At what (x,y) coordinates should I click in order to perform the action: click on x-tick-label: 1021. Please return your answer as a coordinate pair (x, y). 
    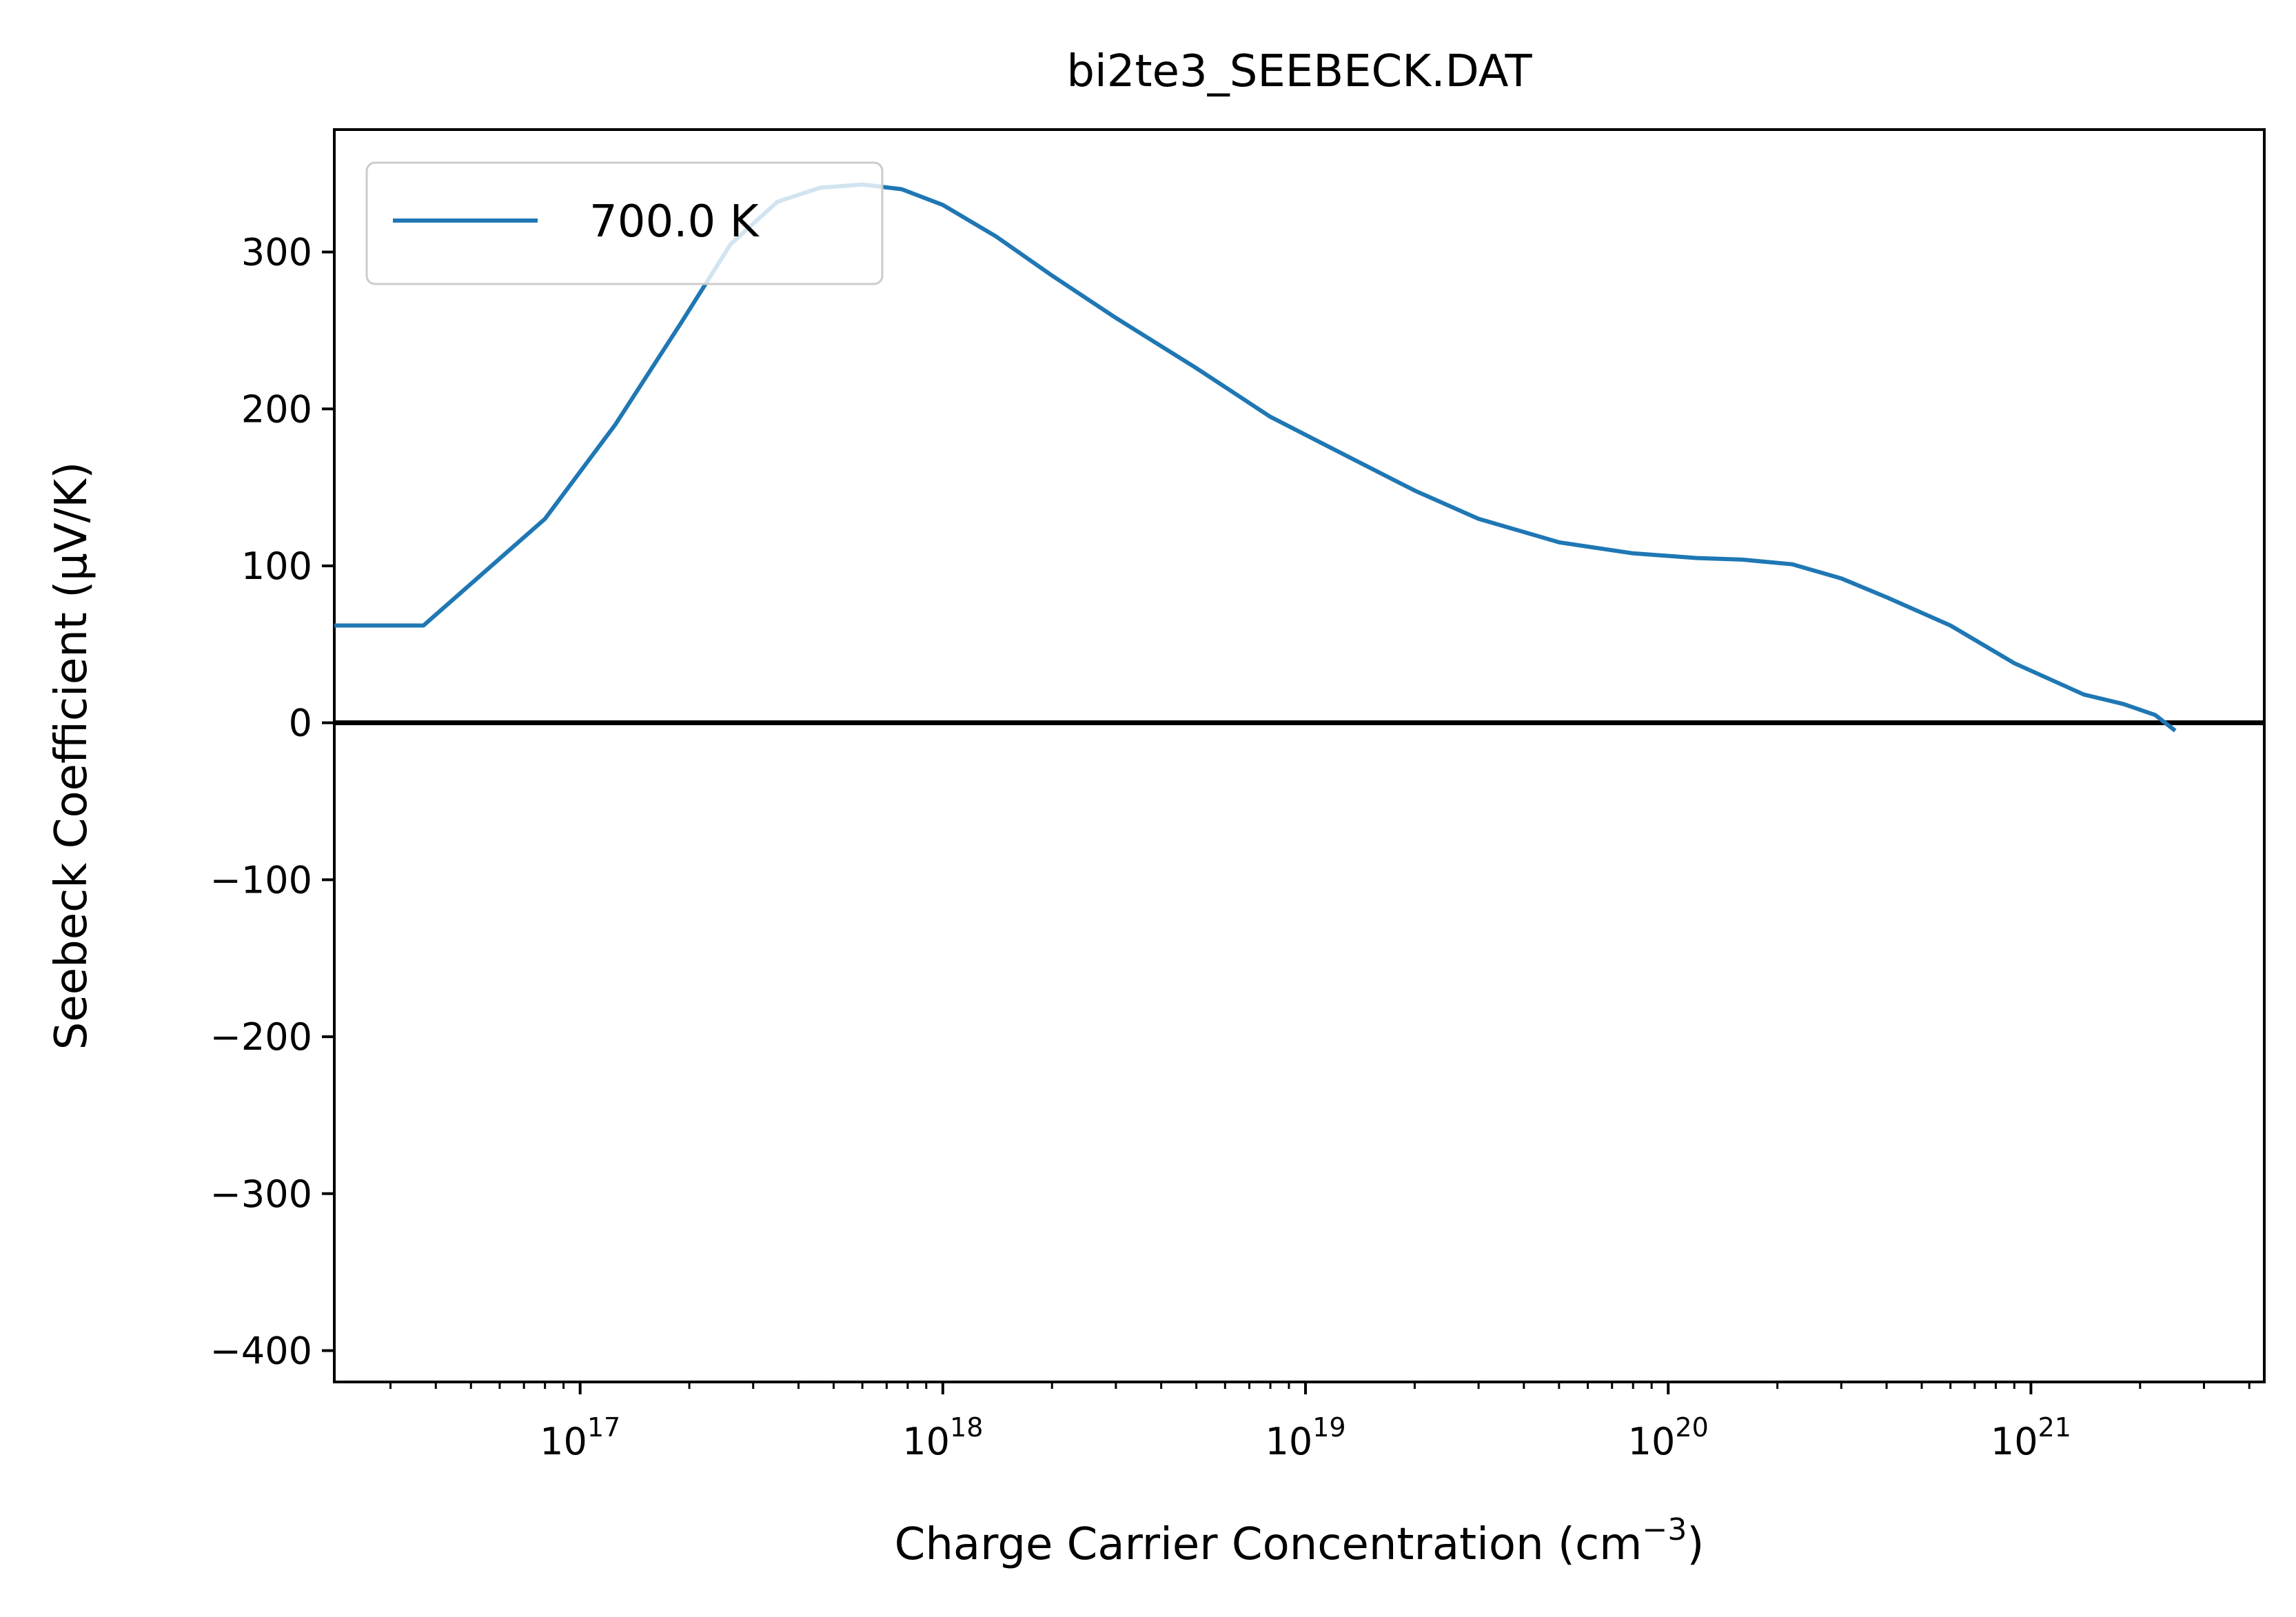
    Looking at the image, I should click on (2031, 1438).